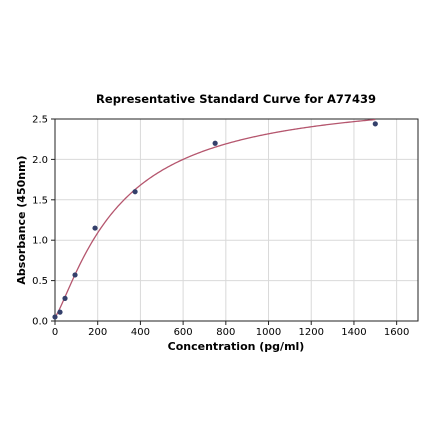  What do you see at coordinates (55, 332) in the screenshot?
I see `x-tick-label: 0` at bounding box center [55, 332].